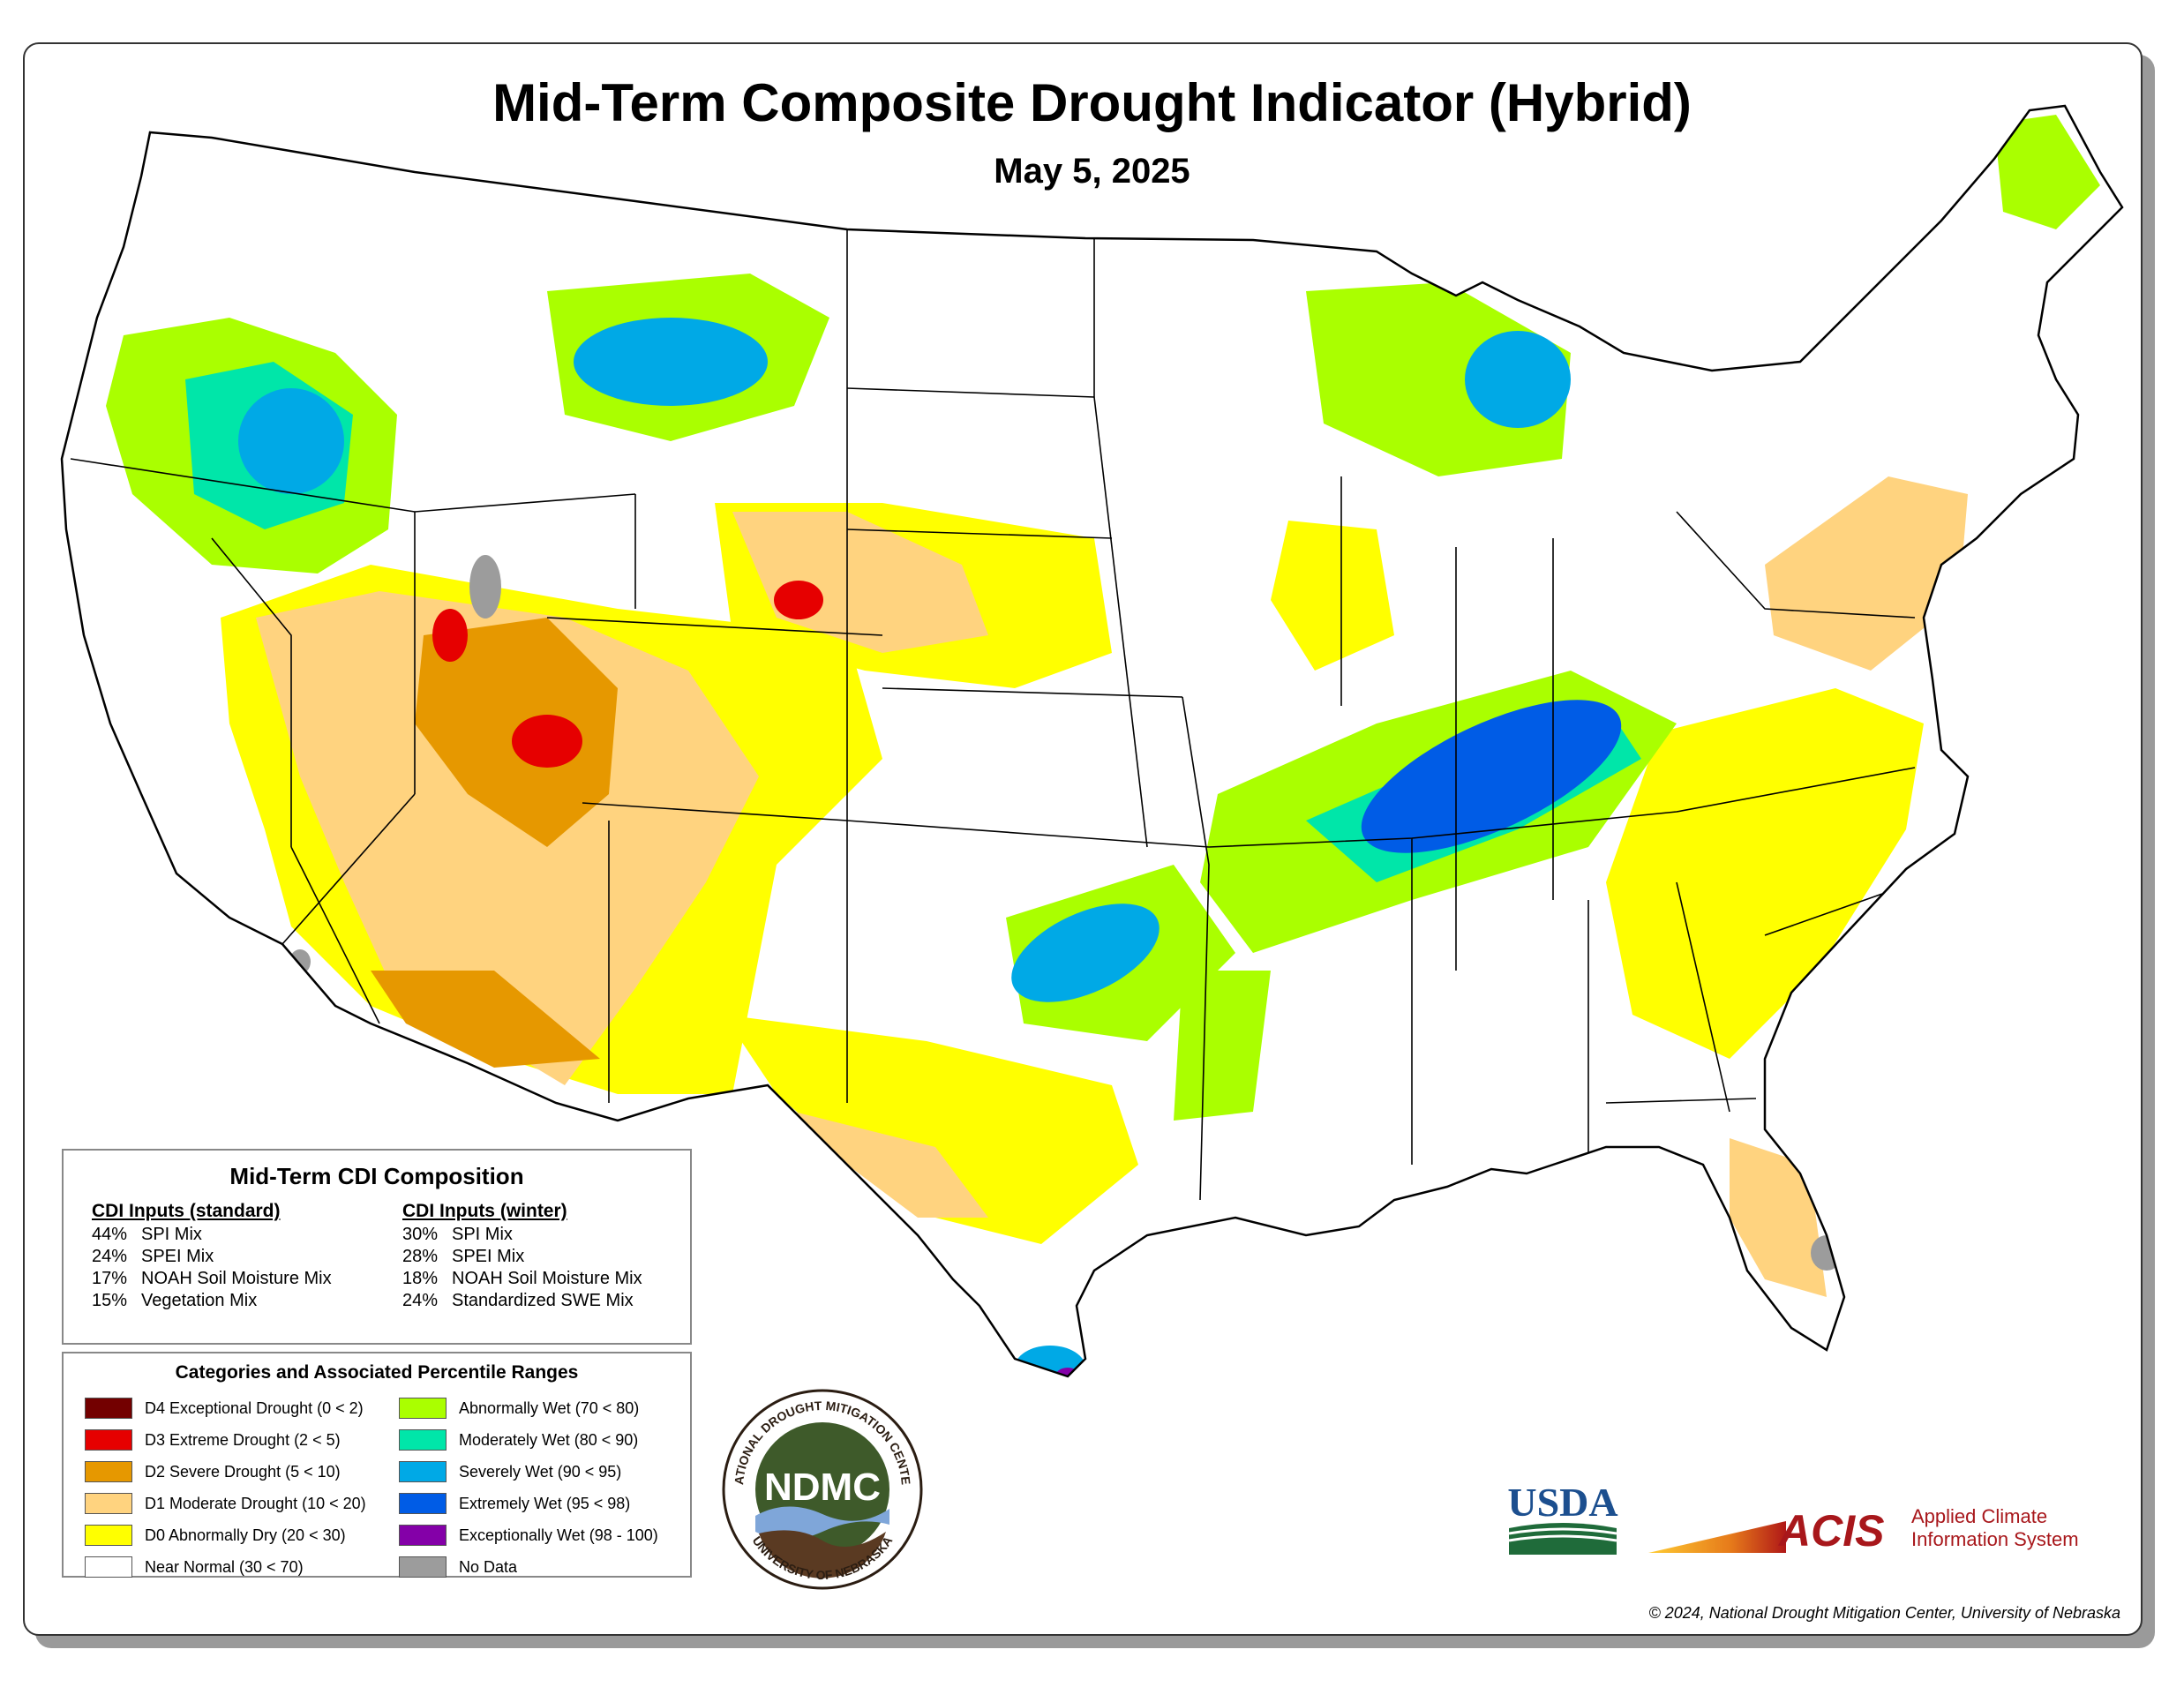  Describe the element at coordinates (1085, 952) in the screenshot. I see `oklahoma-severe-wet` at that location.